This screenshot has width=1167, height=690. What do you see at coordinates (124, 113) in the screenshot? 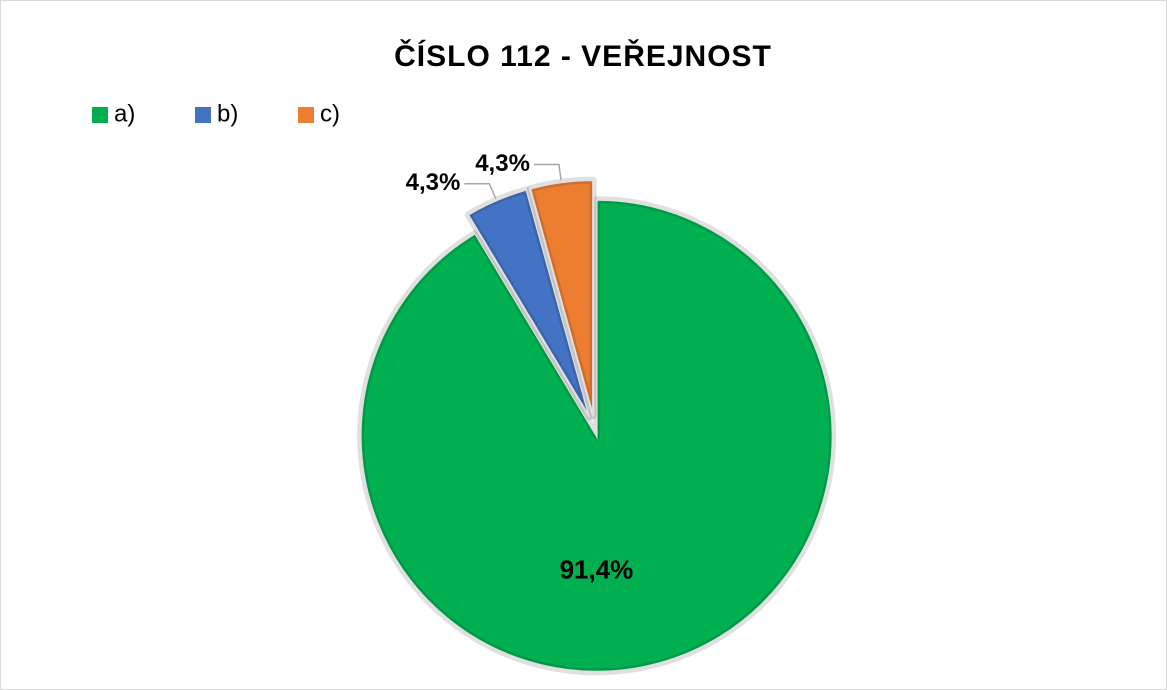
I see `legend-label: a)` at bounding box center [124, 113].